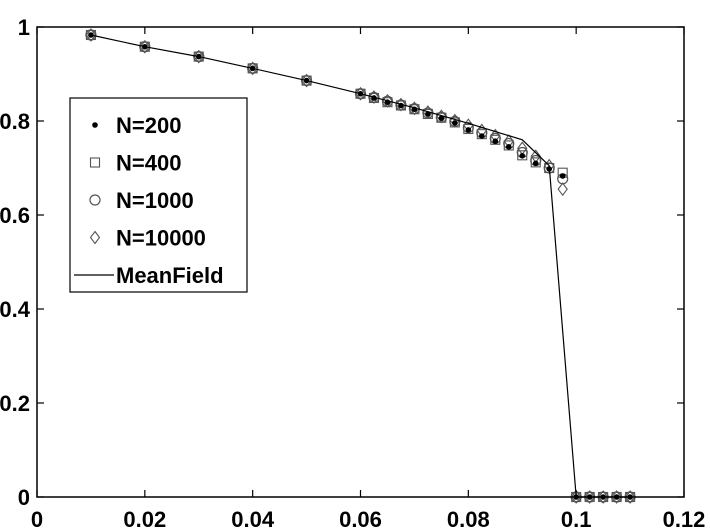 This screenshot has height=529, width=710. Describe the element at coordinates (360, 518) in the screenshot. I see `x-tick-label: 0.06` at that location.